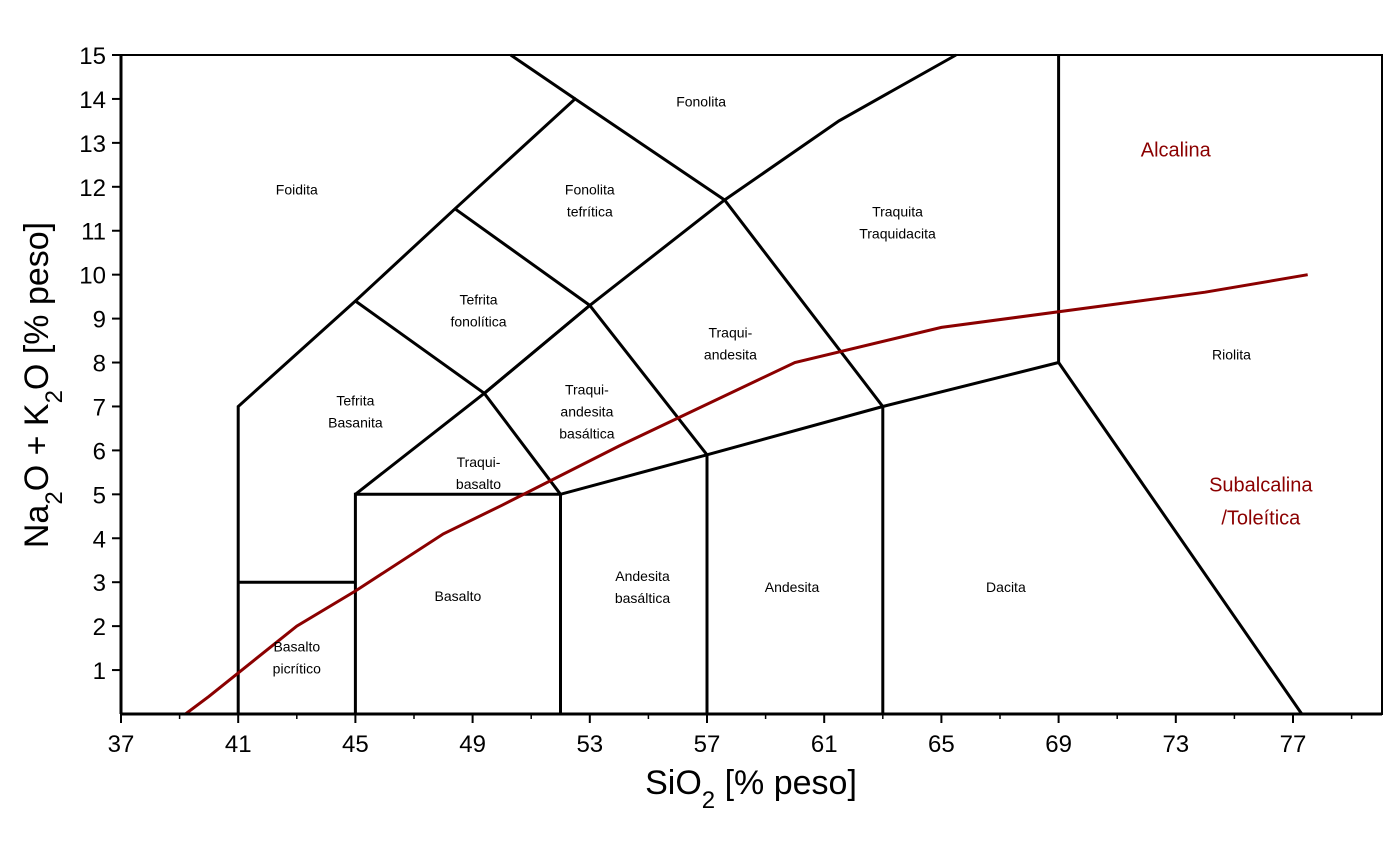 The width and height of the screenshot is (1400, 865). Describe the element at coordinates (730, 343) in the screenshot. I see `field-label-5: Traqui-andesita` at that location.